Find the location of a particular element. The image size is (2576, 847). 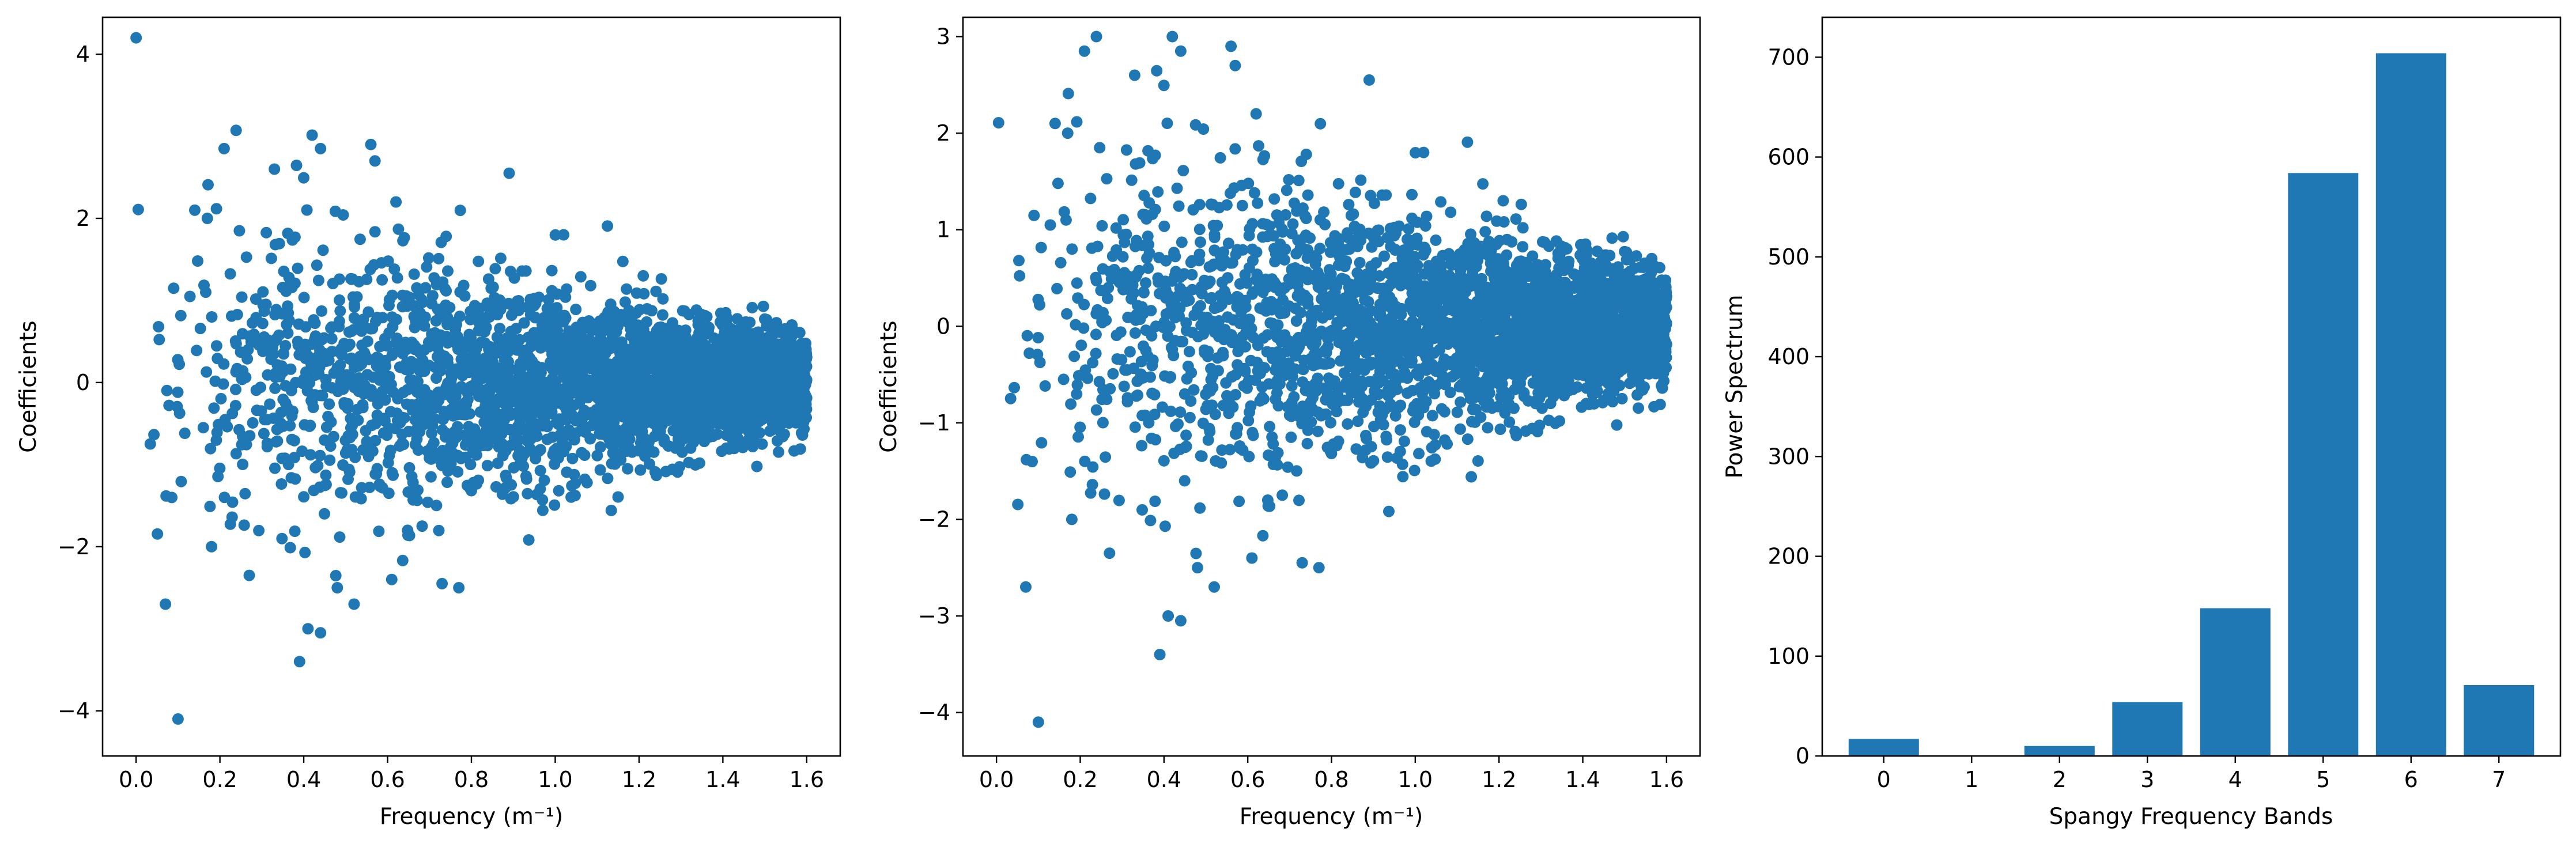

y-tick-label: 2 is located at coordinates (83, 218).